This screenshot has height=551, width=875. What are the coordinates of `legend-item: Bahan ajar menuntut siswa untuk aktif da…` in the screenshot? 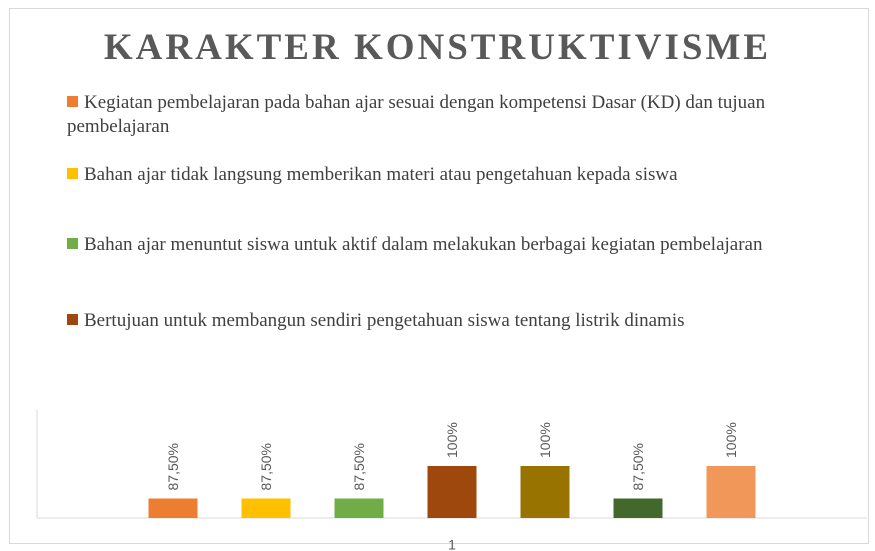 It's located at (457, 245).